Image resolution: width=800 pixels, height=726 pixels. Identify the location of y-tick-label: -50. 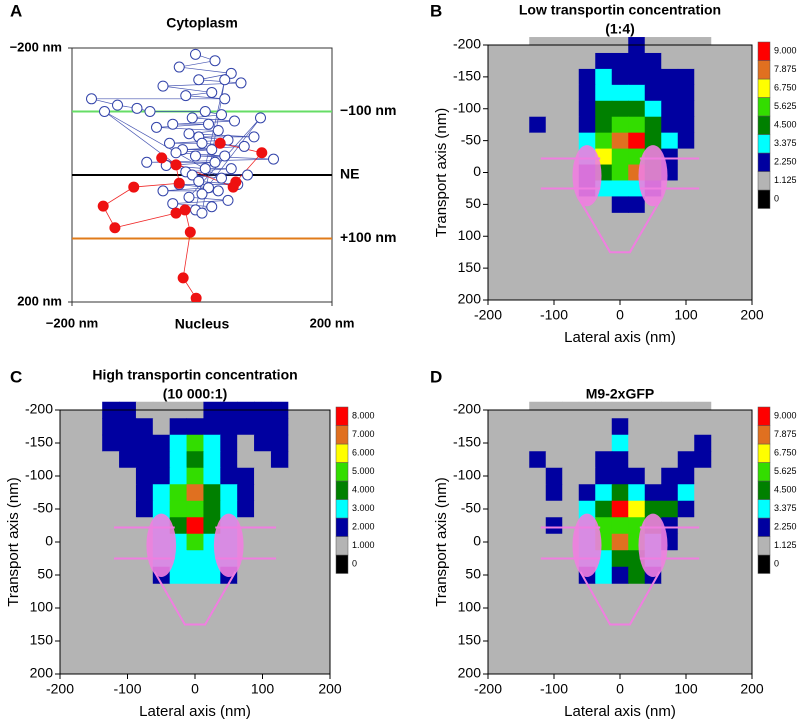
(471, 508).